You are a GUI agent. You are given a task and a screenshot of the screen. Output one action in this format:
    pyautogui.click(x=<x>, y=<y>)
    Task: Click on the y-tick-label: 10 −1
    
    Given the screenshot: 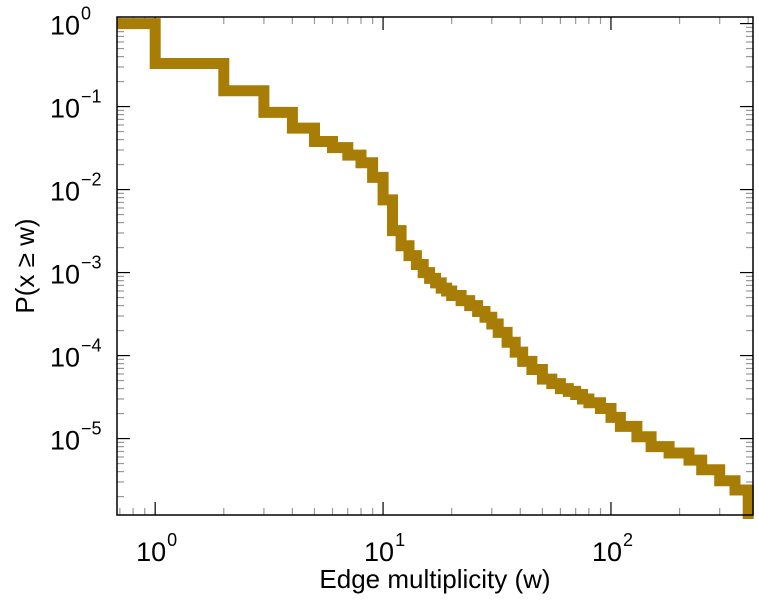 What is the action you would take?
    pyautogui.click(x=76, y=105)
    